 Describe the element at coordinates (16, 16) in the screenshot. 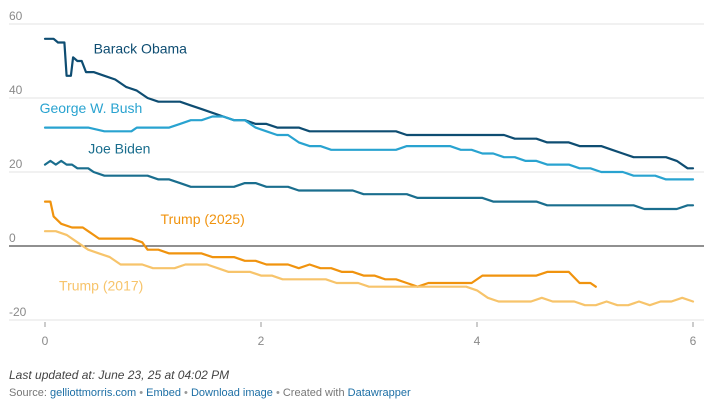

I see `y-tick-label: 60` at that location.